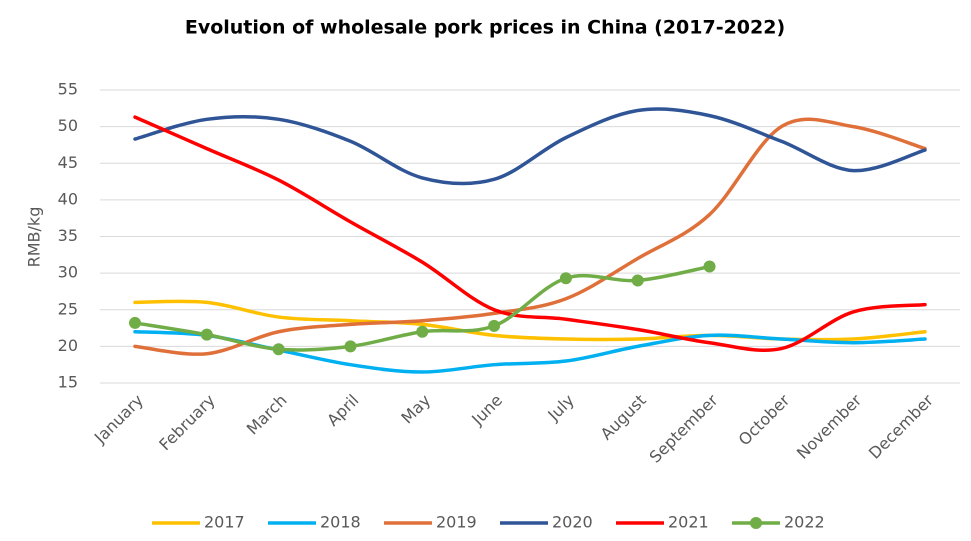  Describe the element at coordinates (456, 522) in the screenshot. I see `legend-label: 2019` at that location.